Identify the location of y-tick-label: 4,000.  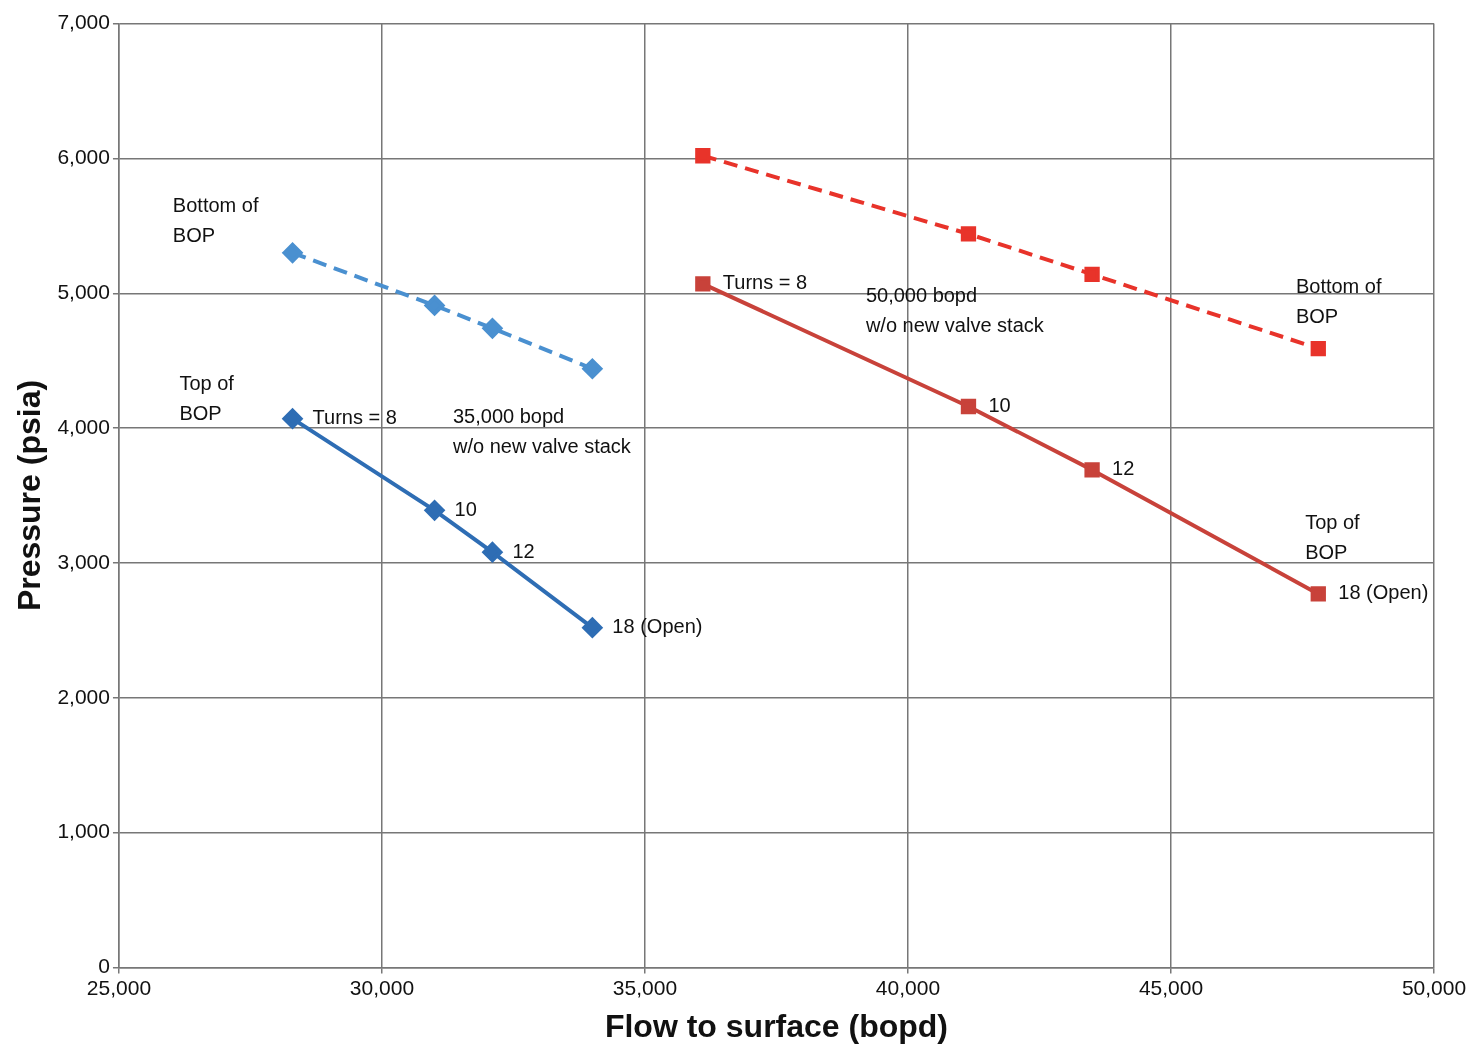
(83, 426).